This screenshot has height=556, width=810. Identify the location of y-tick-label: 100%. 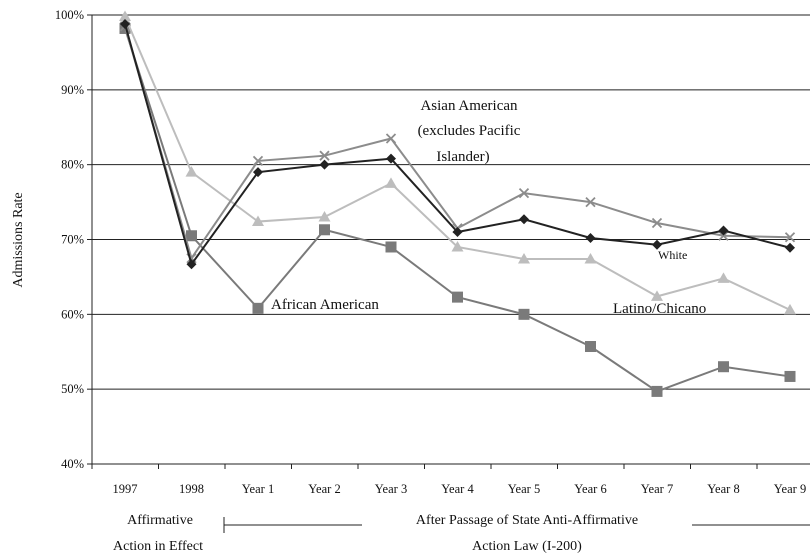
(69, 15).